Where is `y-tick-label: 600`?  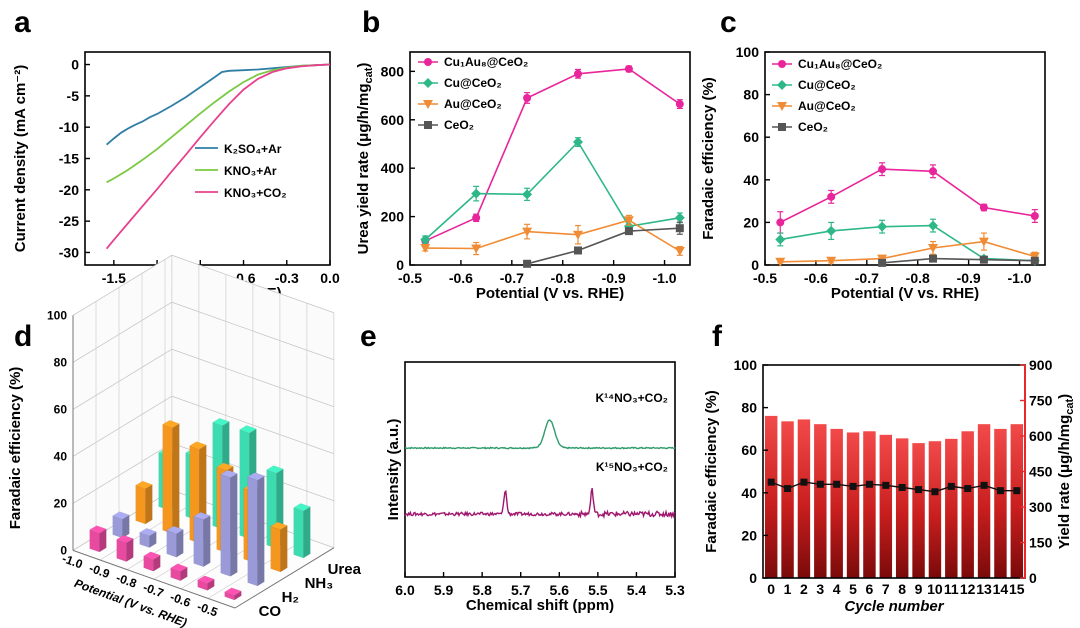 y-tick-label: 600 is located at coordinates (393, 120).